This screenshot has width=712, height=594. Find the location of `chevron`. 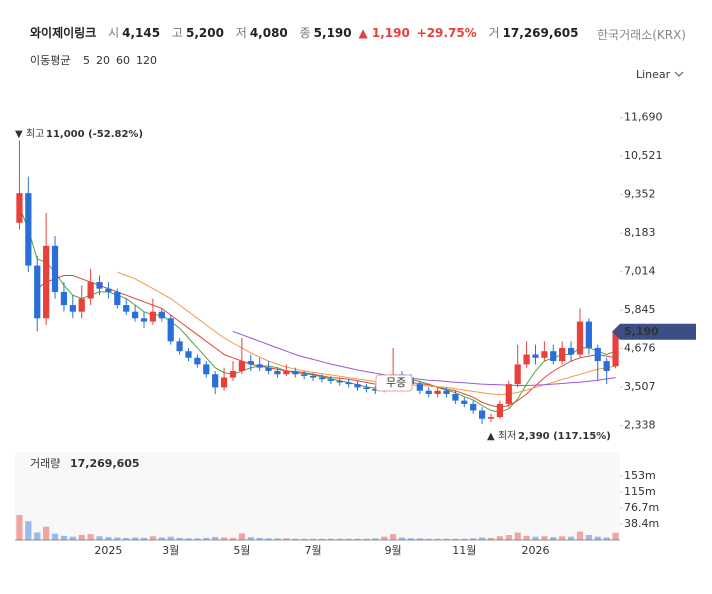

chevron is located at coordinates (679, 74).